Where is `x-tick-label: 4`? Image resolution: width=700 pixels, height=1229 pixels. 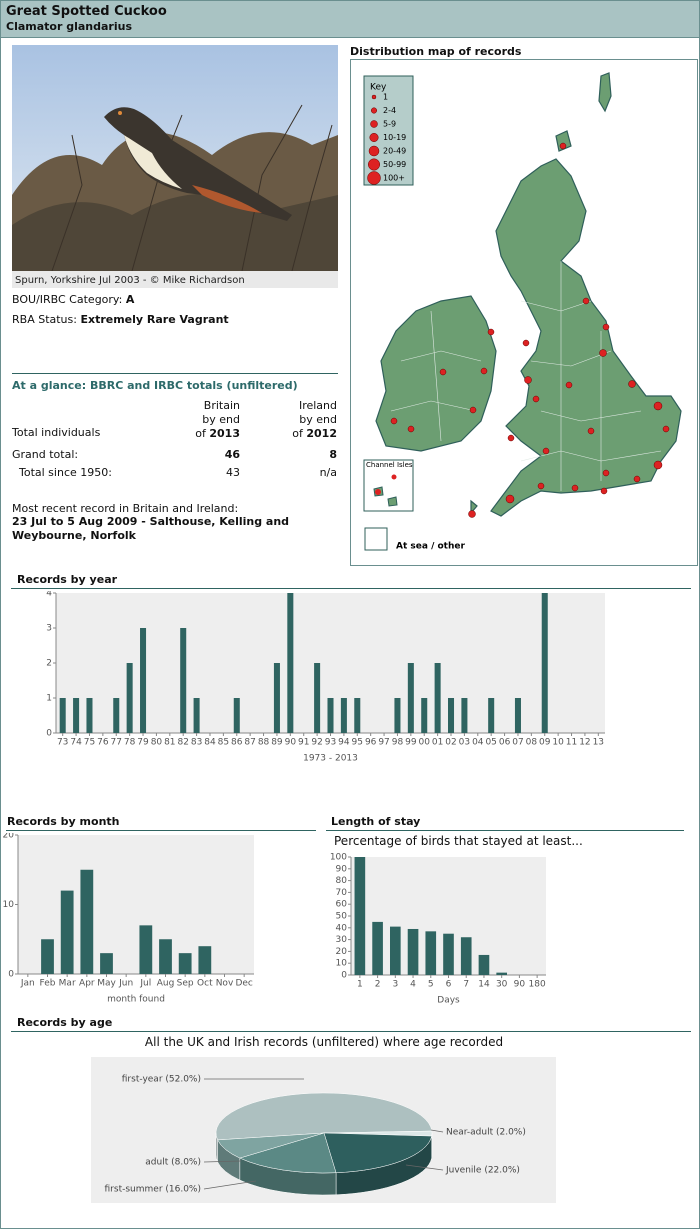 x-tick-label: 4 is located at coordinates (413, 985).